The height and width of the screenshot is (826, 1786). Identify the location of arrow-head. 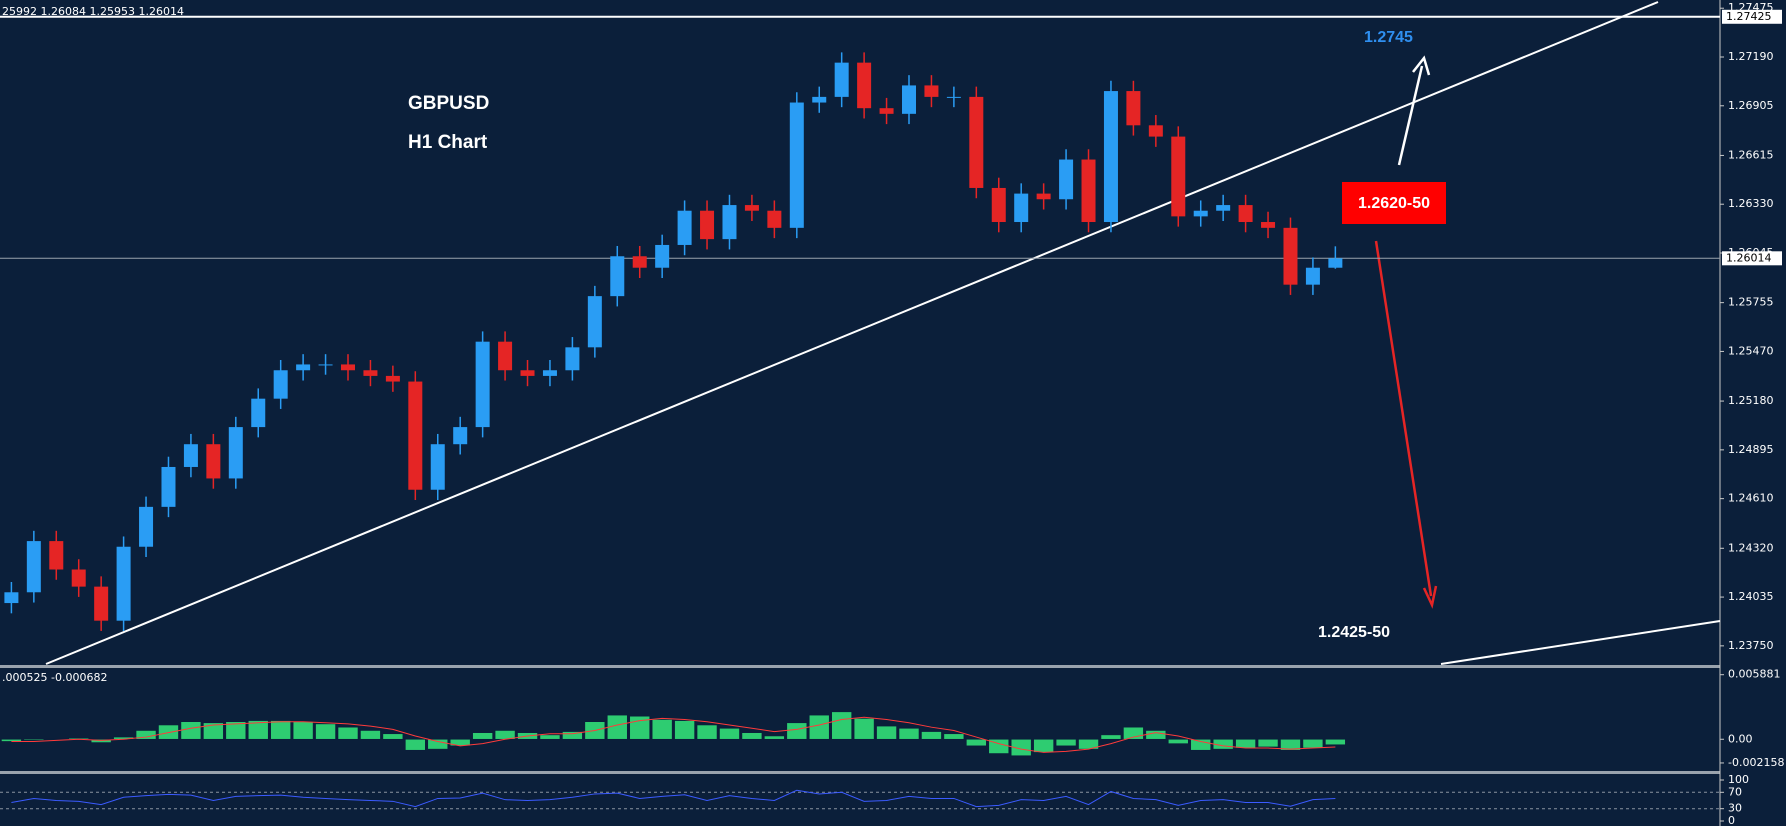
(1421, 65).